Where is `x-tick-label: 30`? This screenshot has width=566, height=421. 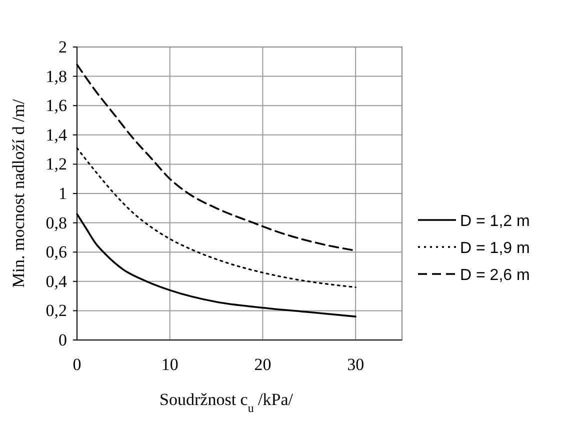 x-tick-label: 30 is located at coordinates (355, 364).